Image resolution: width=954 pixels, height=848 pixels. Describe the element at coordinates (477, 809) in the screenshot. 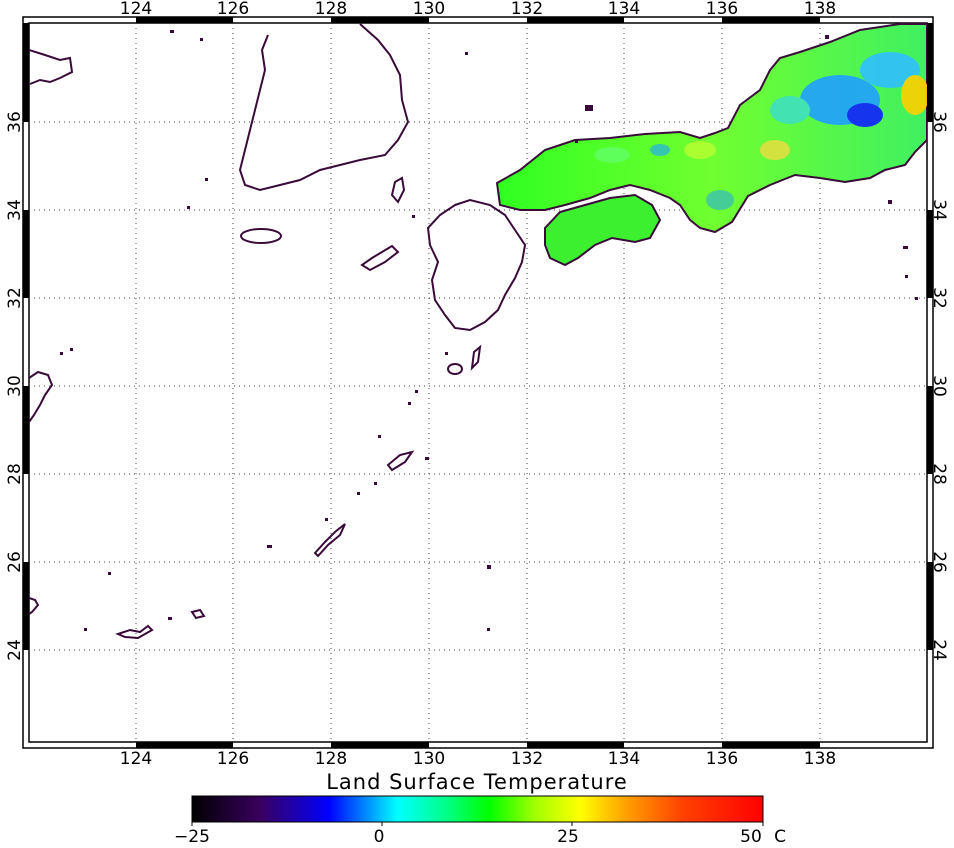

I see `colorbar` at that location.